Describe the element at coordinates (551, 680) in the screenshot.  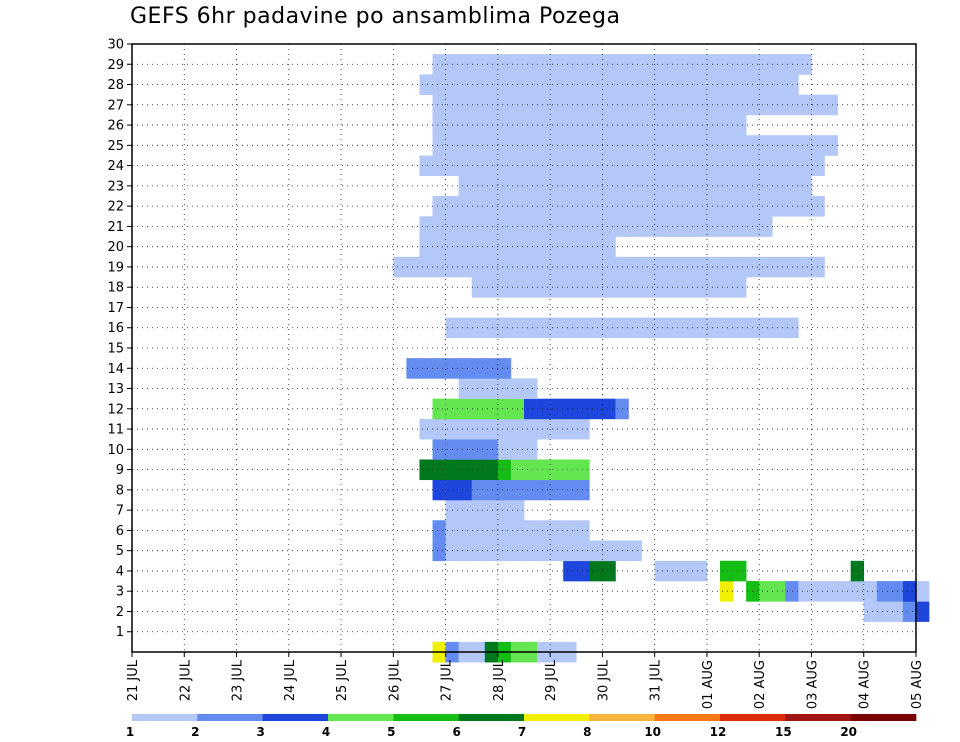
I see `x-tick-label: 29 JUL` at that location.